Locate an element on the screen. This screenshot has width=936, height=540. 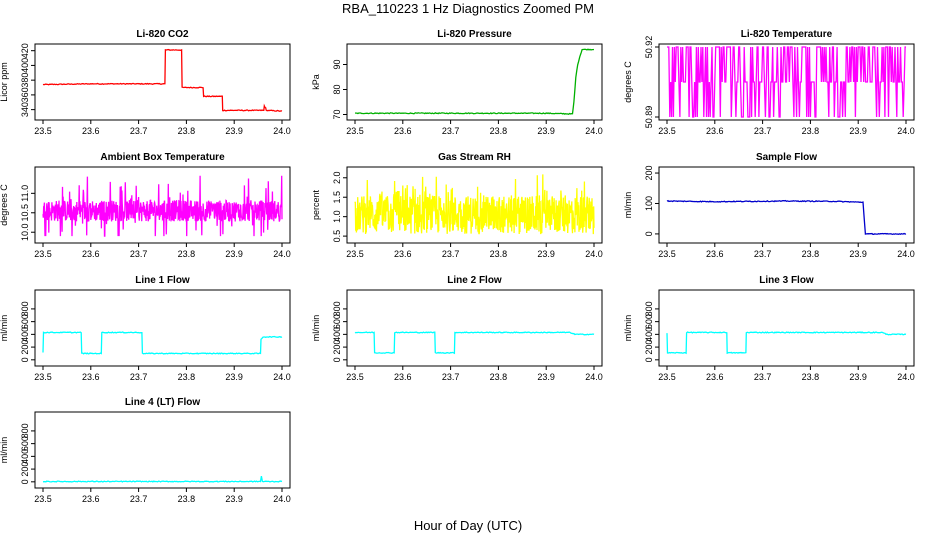
panel-line-2-flow-title: Line 2 Flow is located at coordinates (474, 280).